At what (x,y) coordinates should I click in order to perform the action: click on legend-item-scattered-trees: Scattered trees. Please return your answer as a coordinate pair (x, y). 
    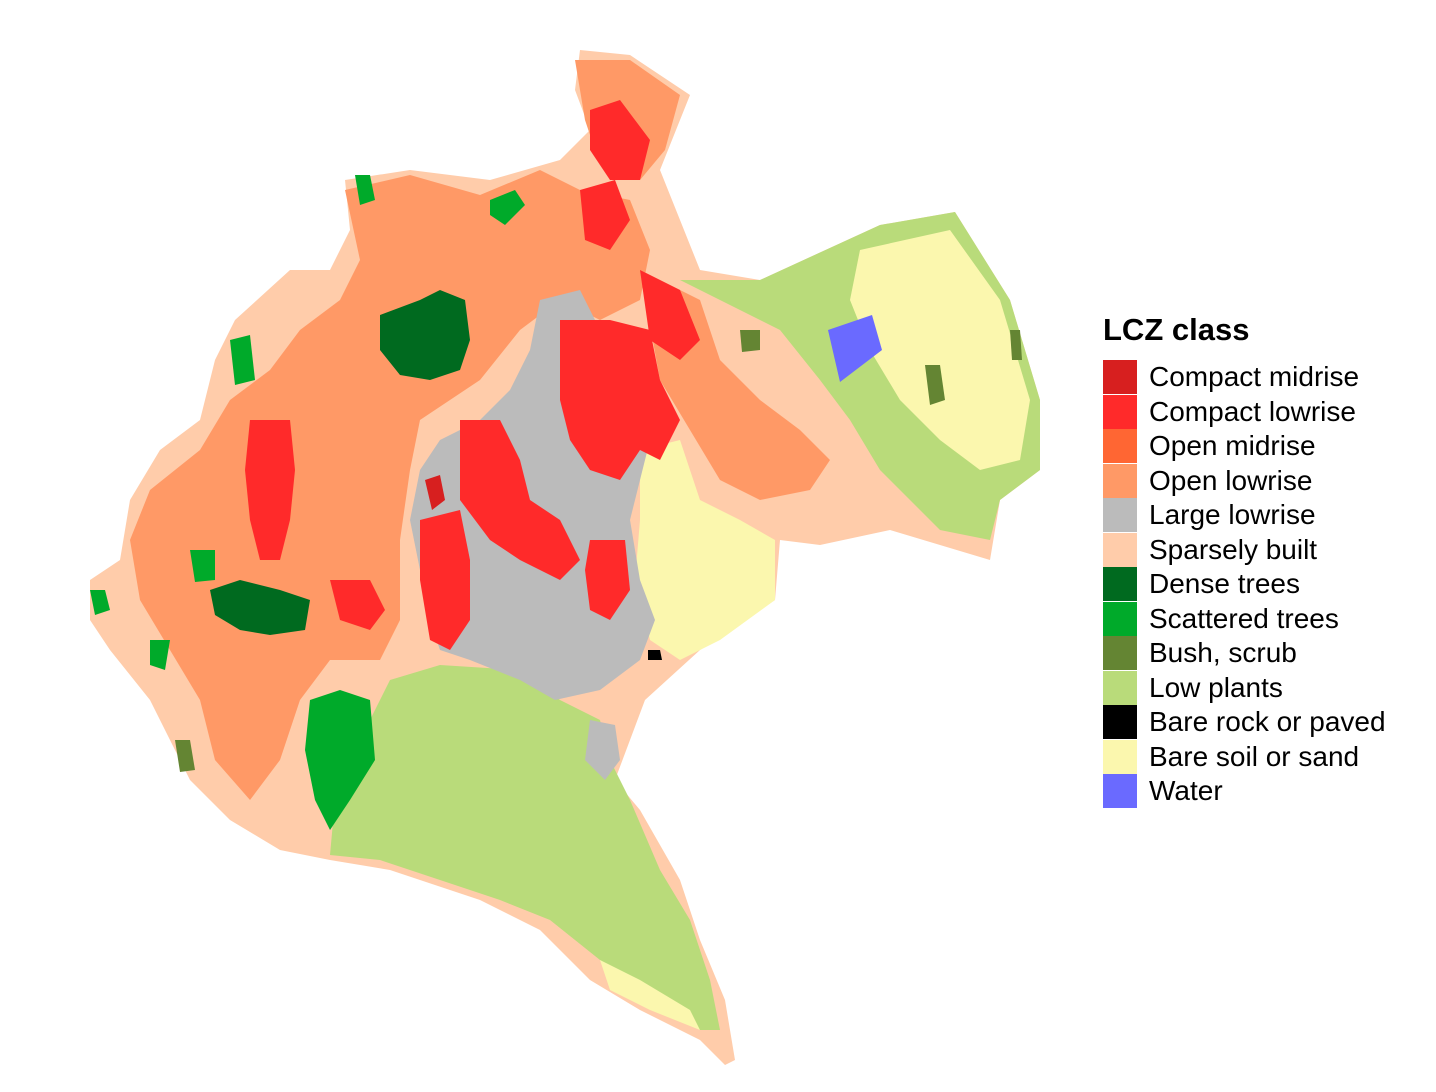
    Looking at the image, I should click on (1263, 619).